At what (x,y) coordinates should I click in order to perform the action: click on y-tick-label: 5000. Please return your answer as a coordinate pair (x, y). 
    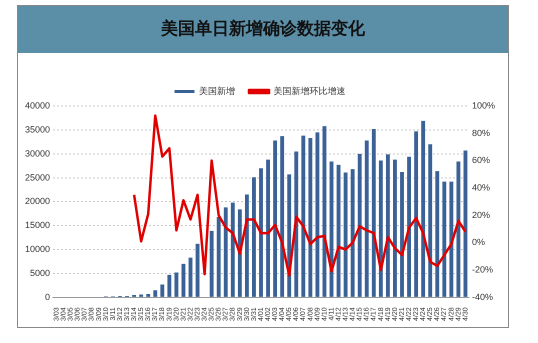
    Looking at the image, I should click on (40, 273).